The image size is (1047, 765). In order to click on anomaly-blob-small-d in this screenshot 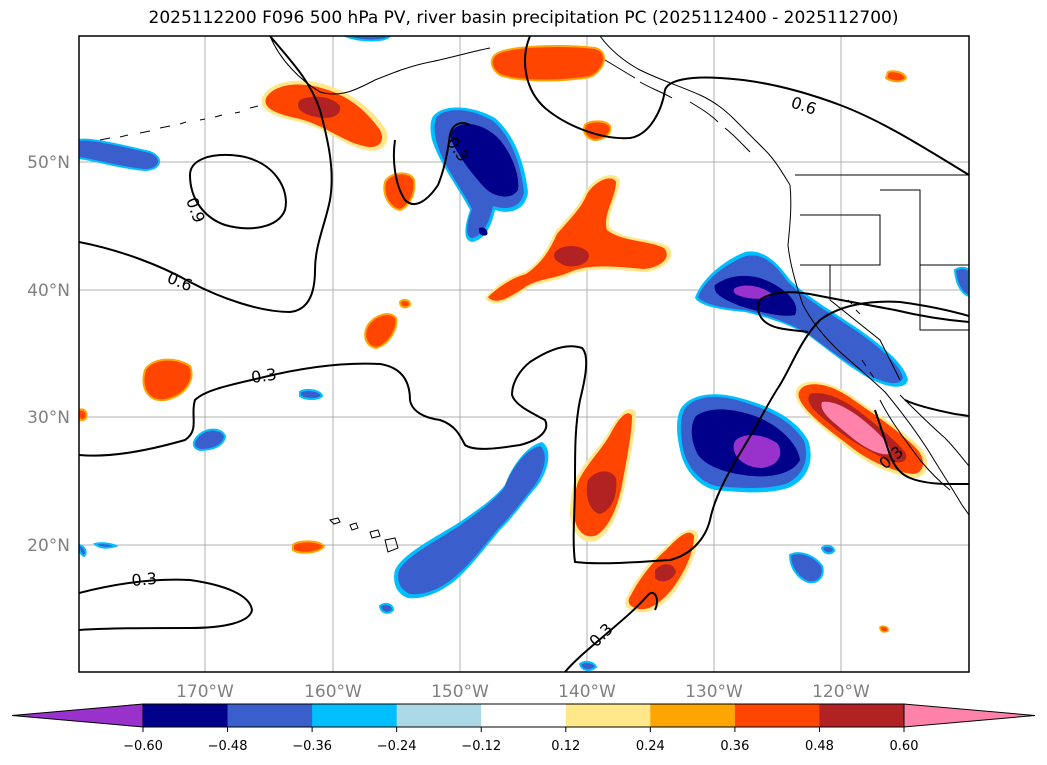, I will do `click(381, 331)`.